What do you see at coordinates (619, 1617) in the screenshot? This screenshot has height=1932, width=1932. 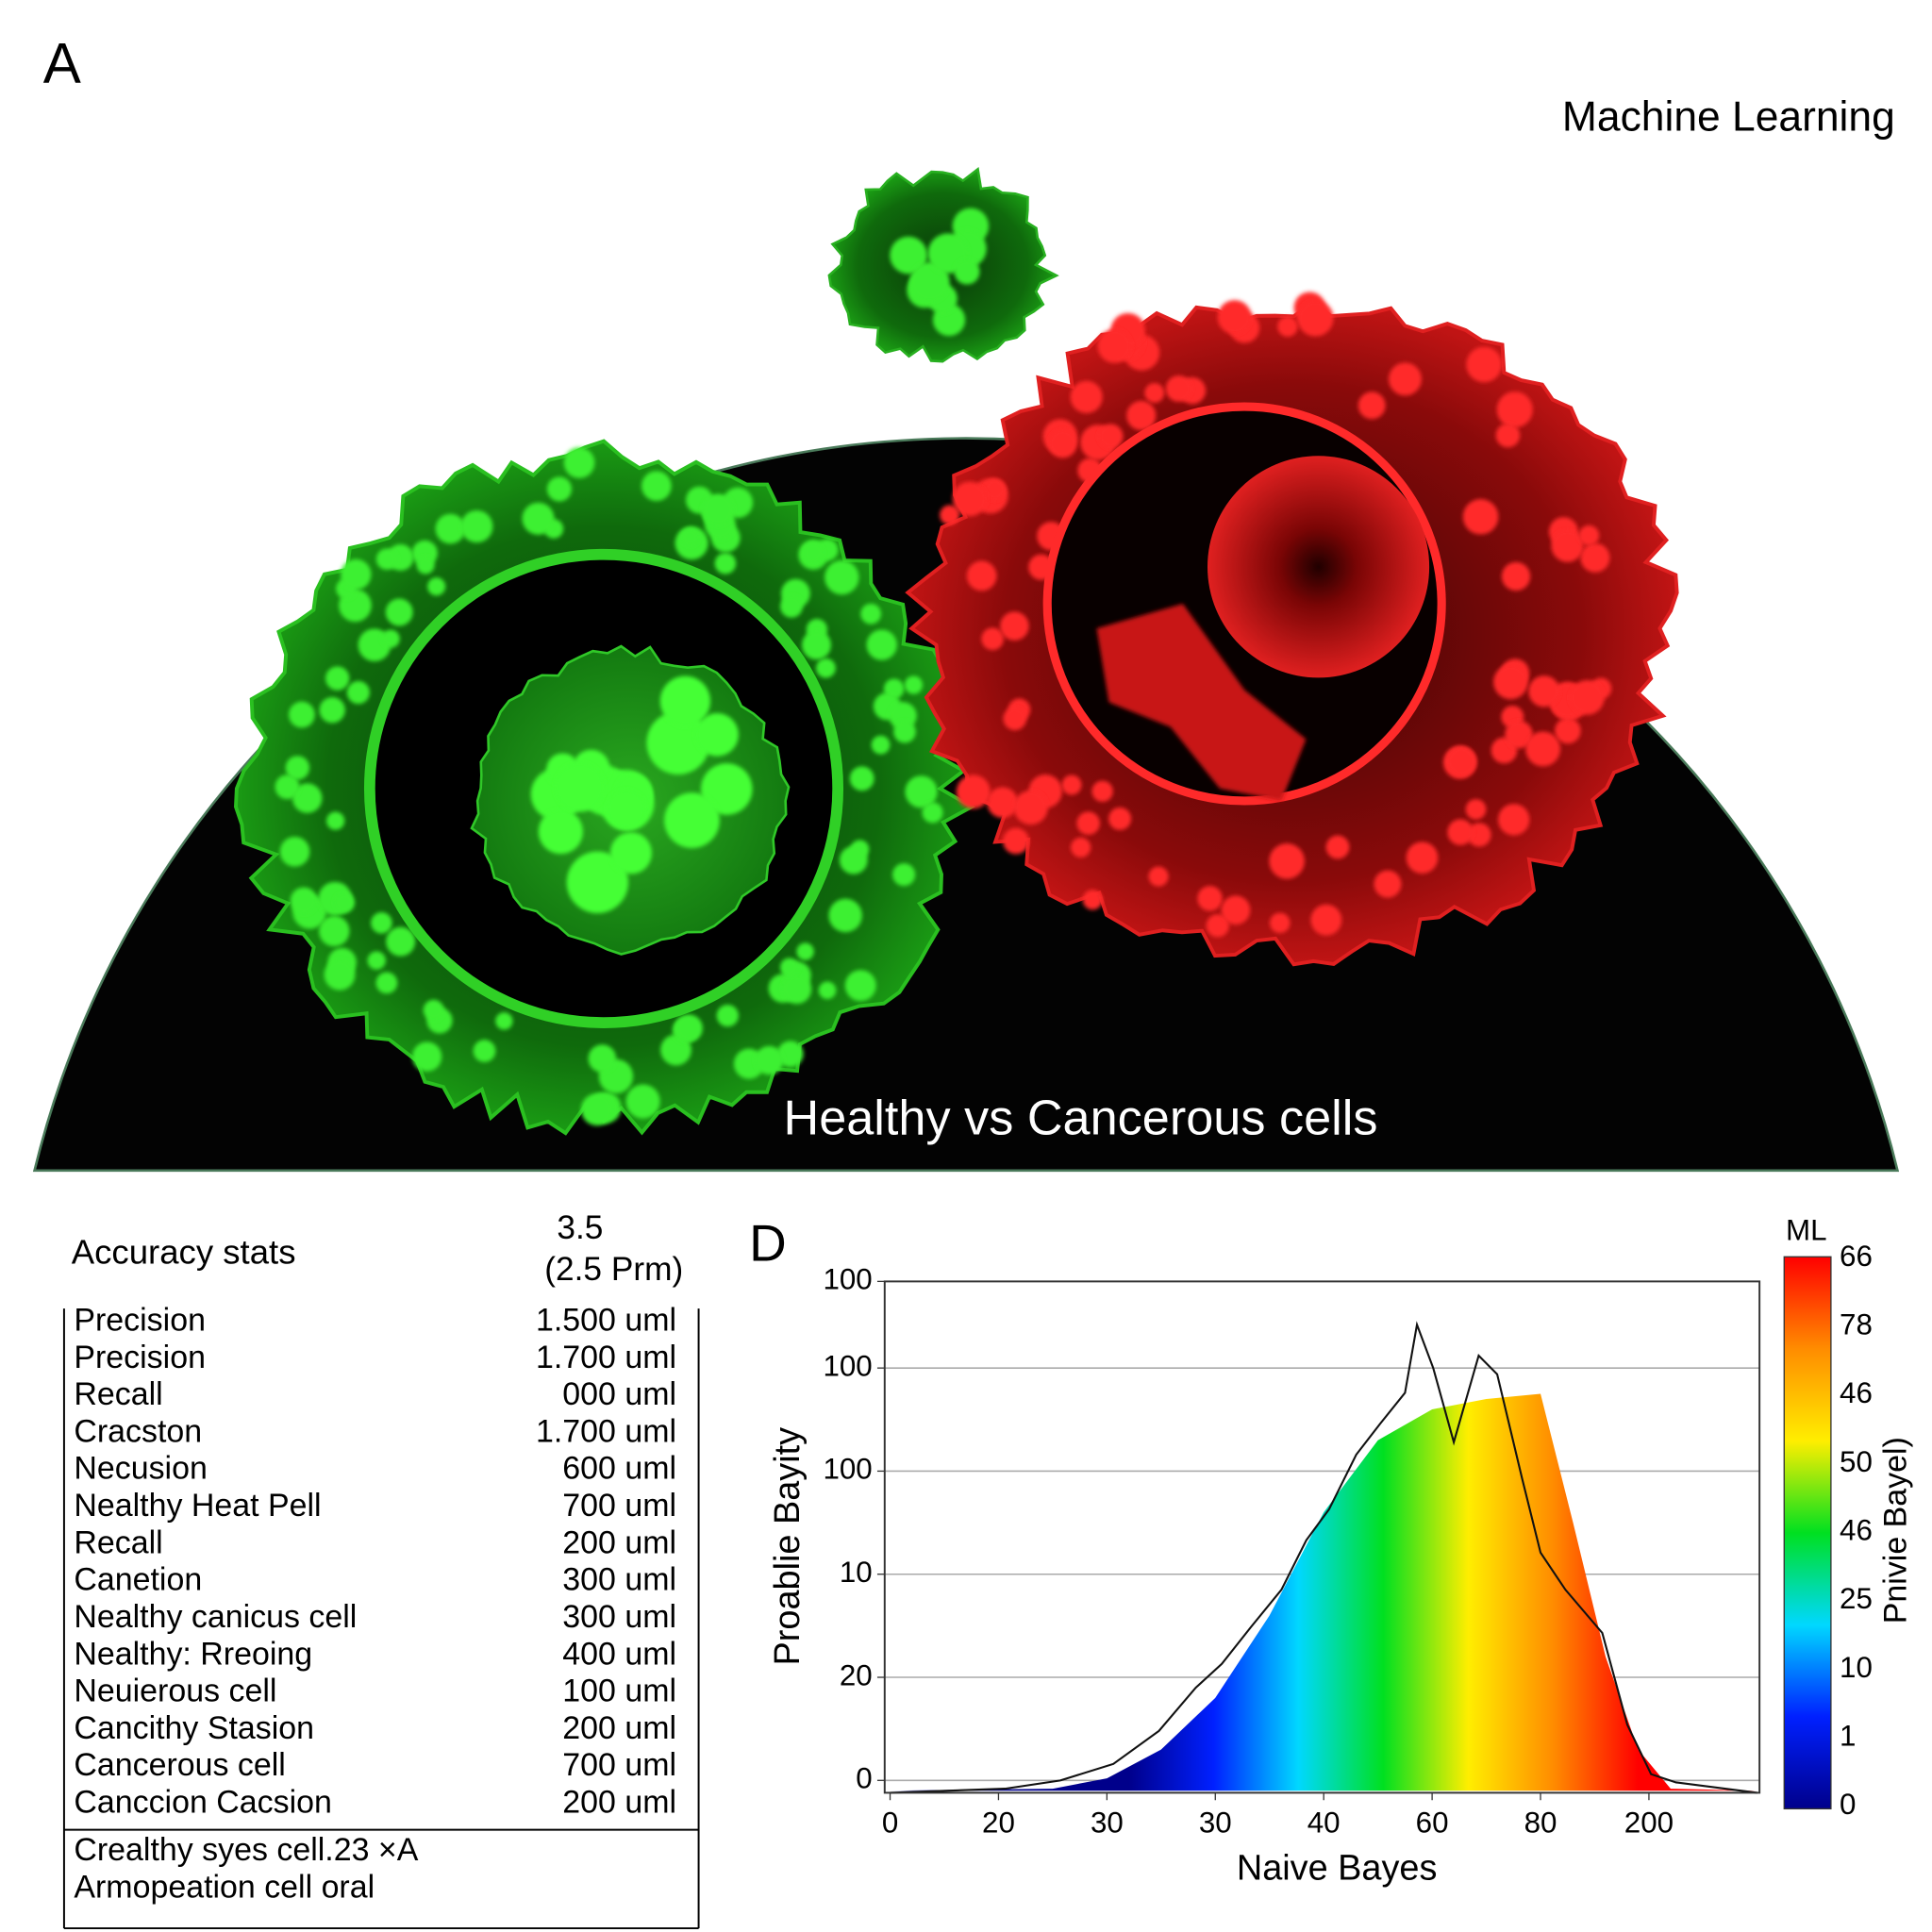 I see `row-value: 300 uml` at bounding box center [619, 1617].